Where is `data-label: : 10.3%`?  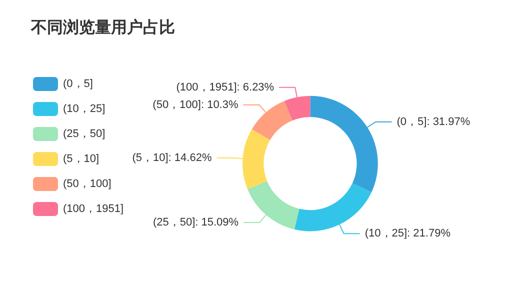
data-label: : 10.3% is located at coordinates (219, 104).